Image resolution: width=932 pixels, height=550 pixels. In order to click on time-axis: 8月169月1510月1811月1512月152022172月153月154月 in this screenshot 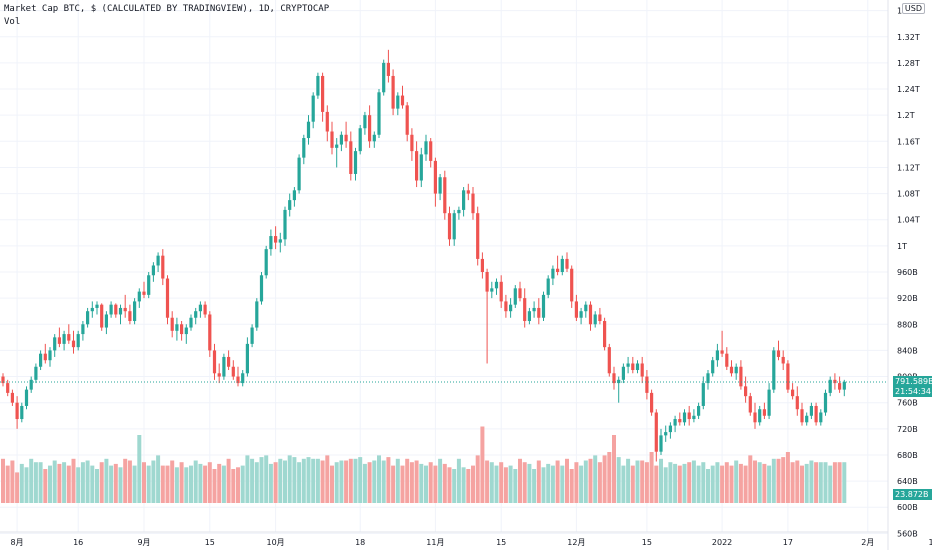, I will do `click(466, 539)`.